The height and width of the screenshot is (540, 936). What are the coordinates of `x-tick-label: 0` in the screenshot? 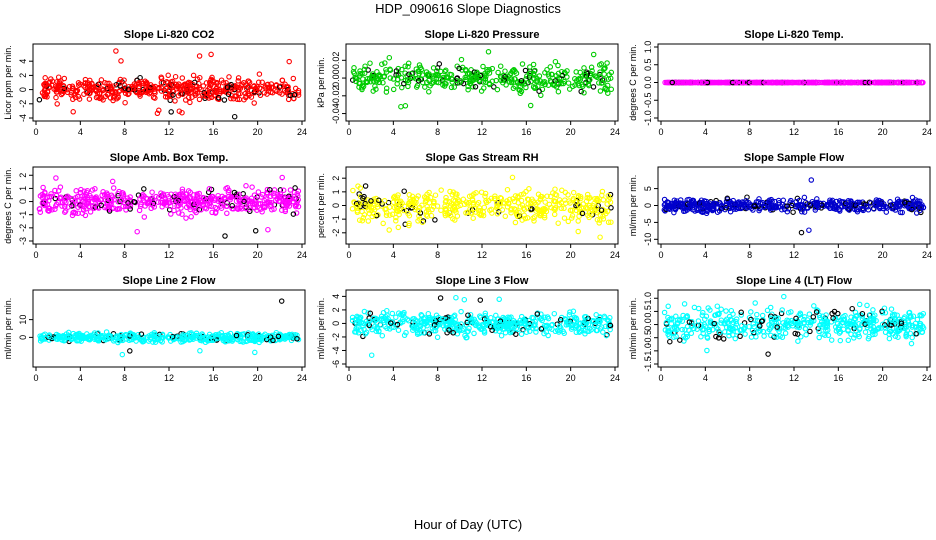 It's located at (660, 132).